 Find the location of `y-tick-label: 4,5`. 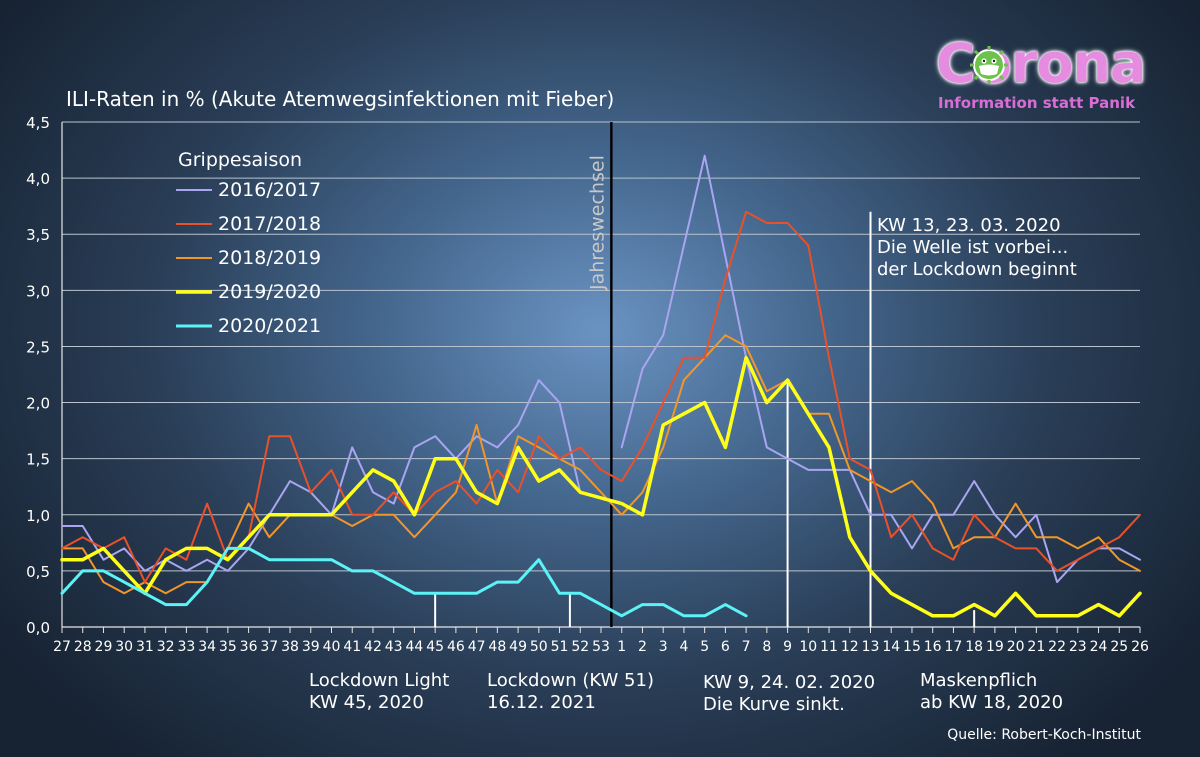

y-tick-label: 4,5 is located at coordinates (38, 123).